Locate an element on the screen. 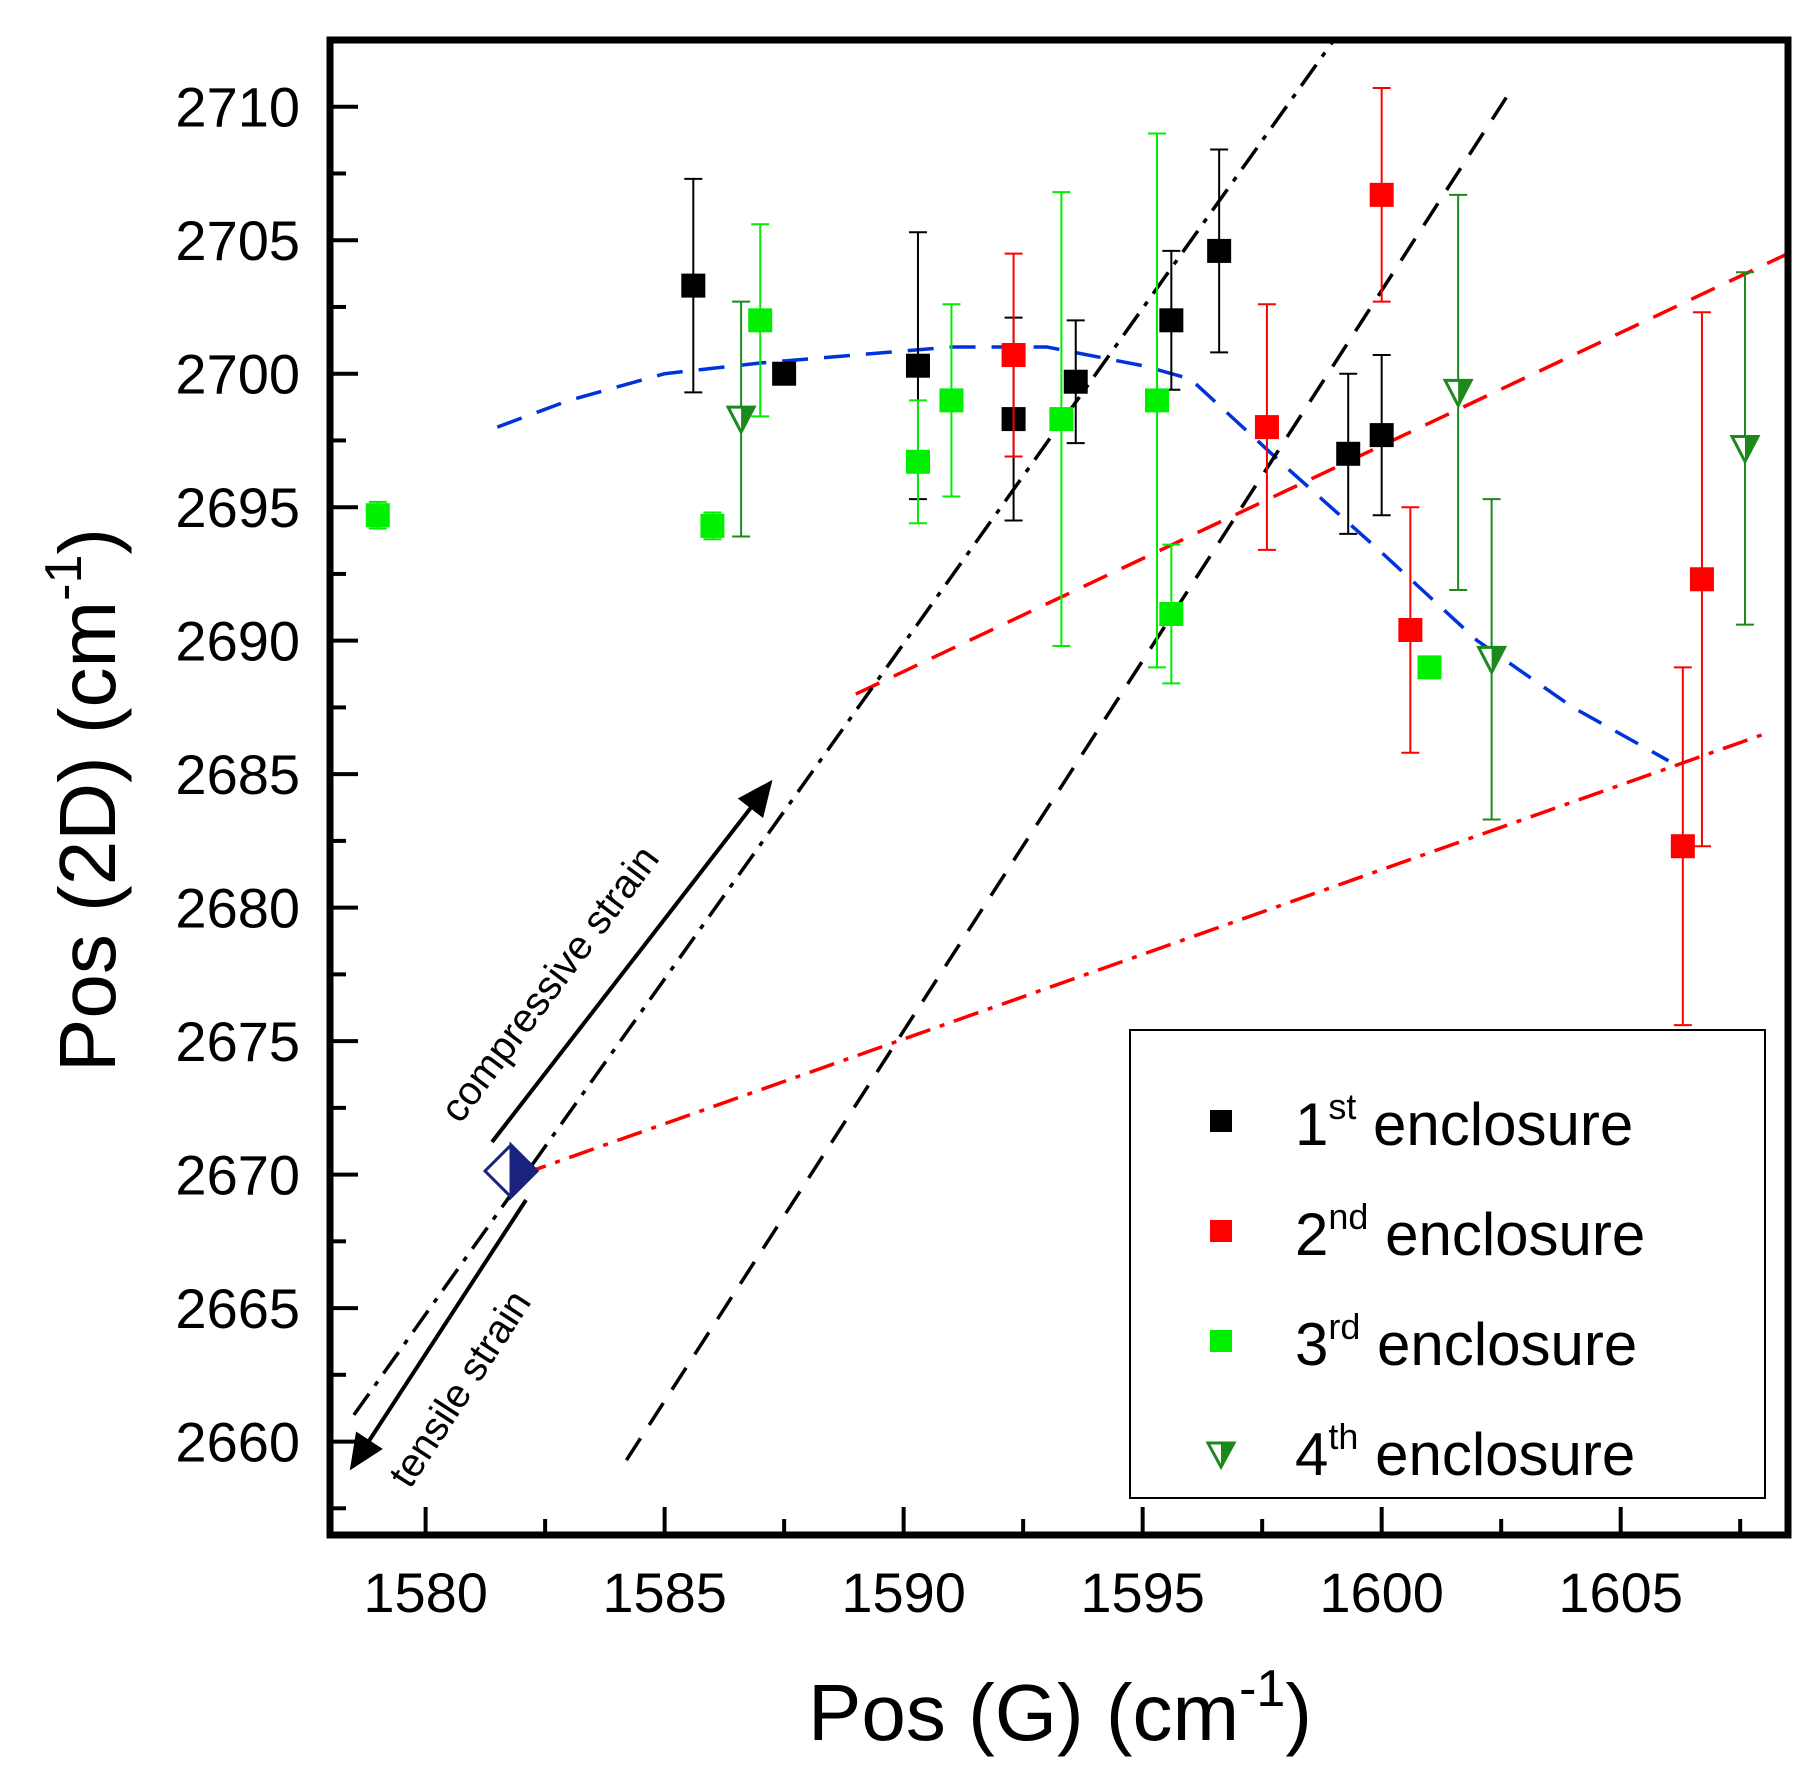  x-tick-label: 1590 is located at coordinates (903, 1592).